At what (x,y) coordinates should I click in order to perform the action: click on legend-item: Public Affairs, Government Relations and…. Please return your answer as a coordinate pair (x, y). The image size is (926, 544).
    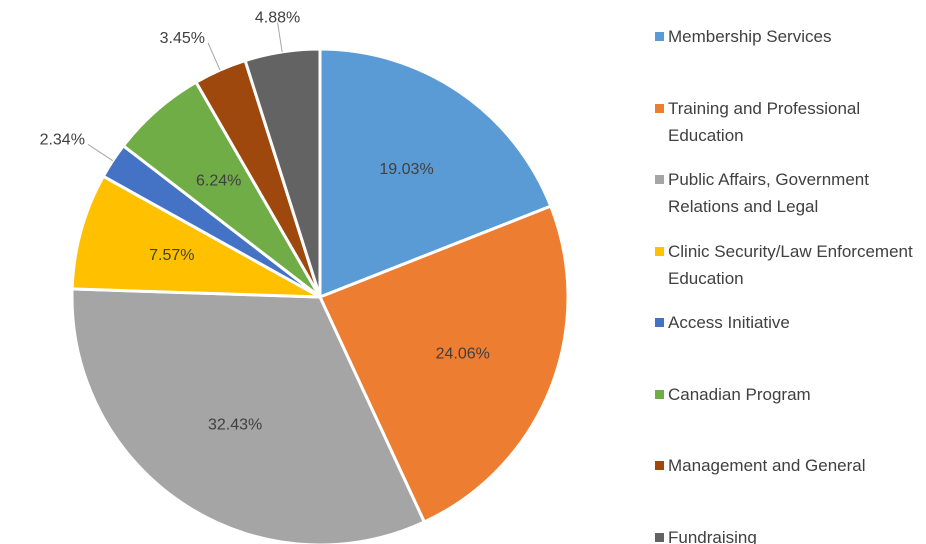
    Looking at the image, I should click on (787, 193).